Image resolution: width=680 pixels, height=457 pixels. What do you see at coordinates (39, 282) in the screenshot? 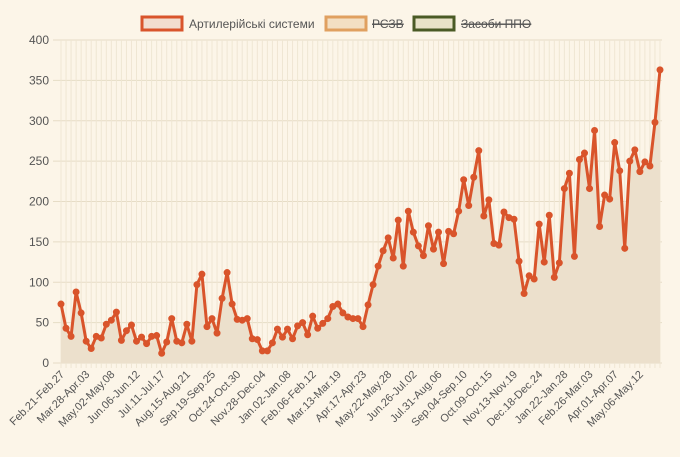
I see `y-tick-label: 100` at bounding box center [39, 282].